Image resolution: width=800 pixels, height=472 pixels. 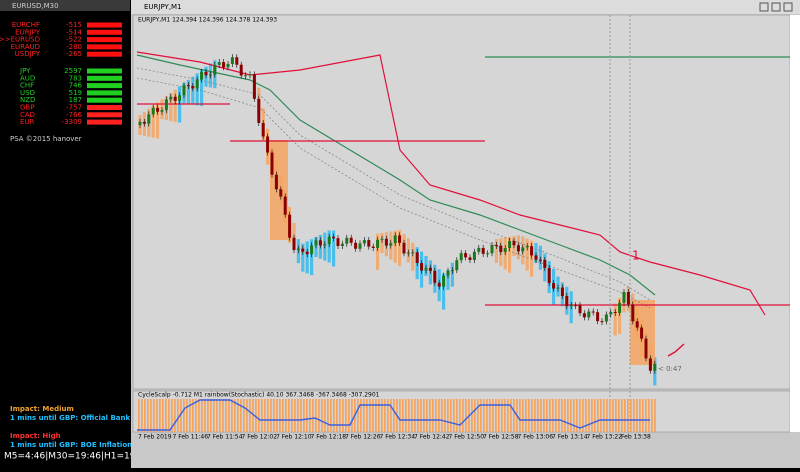 I want to click on close, so click(x=788, y=7).